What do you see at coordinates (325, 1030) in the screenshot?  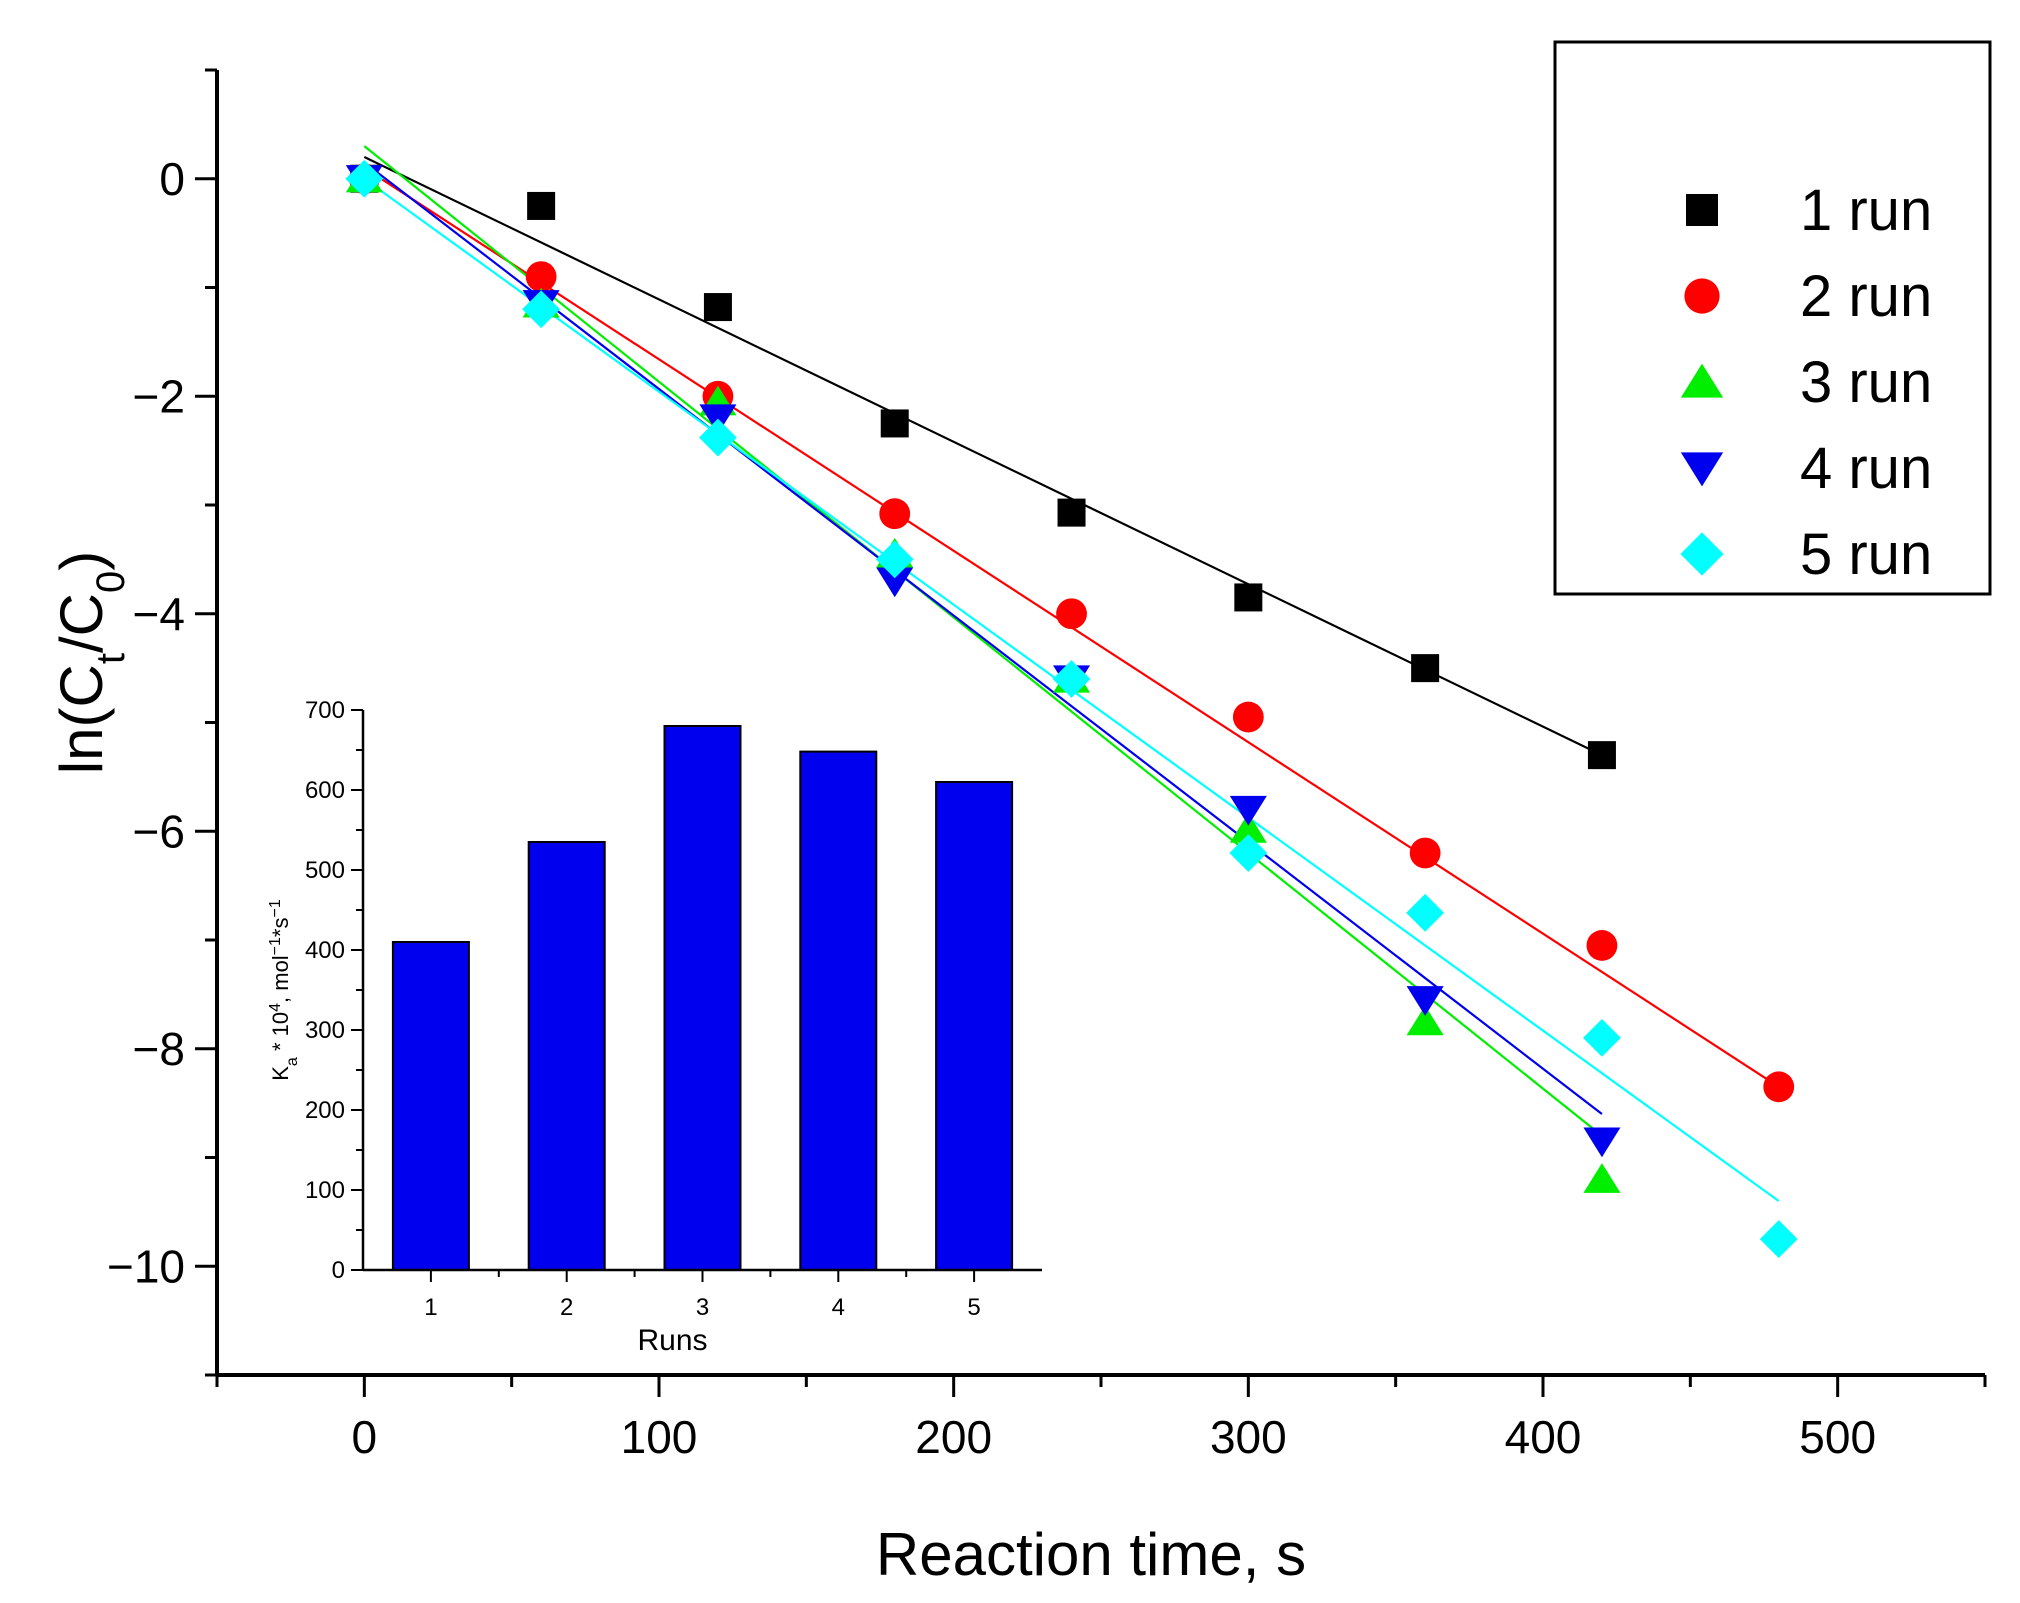 I see `inset-y-tick-label: 300` at bounding box center [325, 1030].